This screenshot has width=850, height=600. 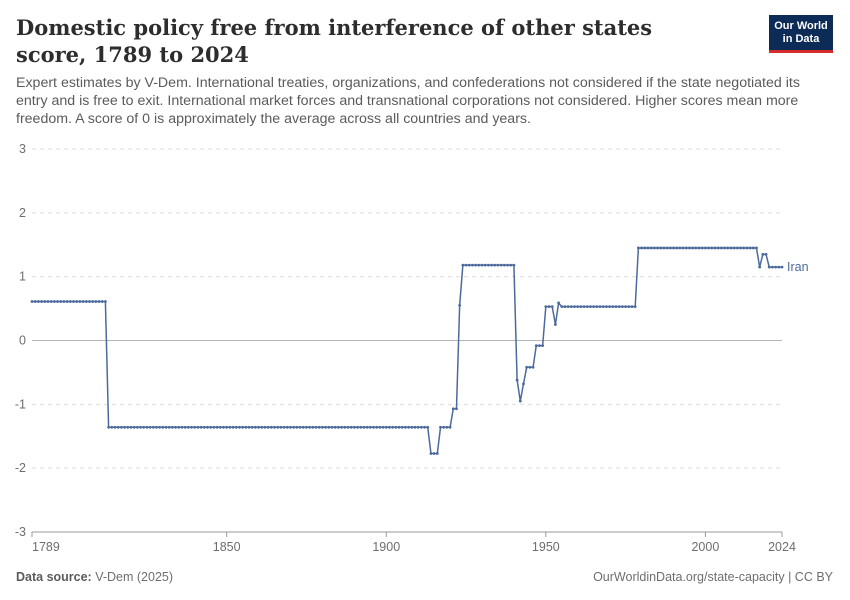 What do you see at coordinates (22, 277) in the screenshot?
I see `y-tick-label: 1` at bounding box center [22, 277].